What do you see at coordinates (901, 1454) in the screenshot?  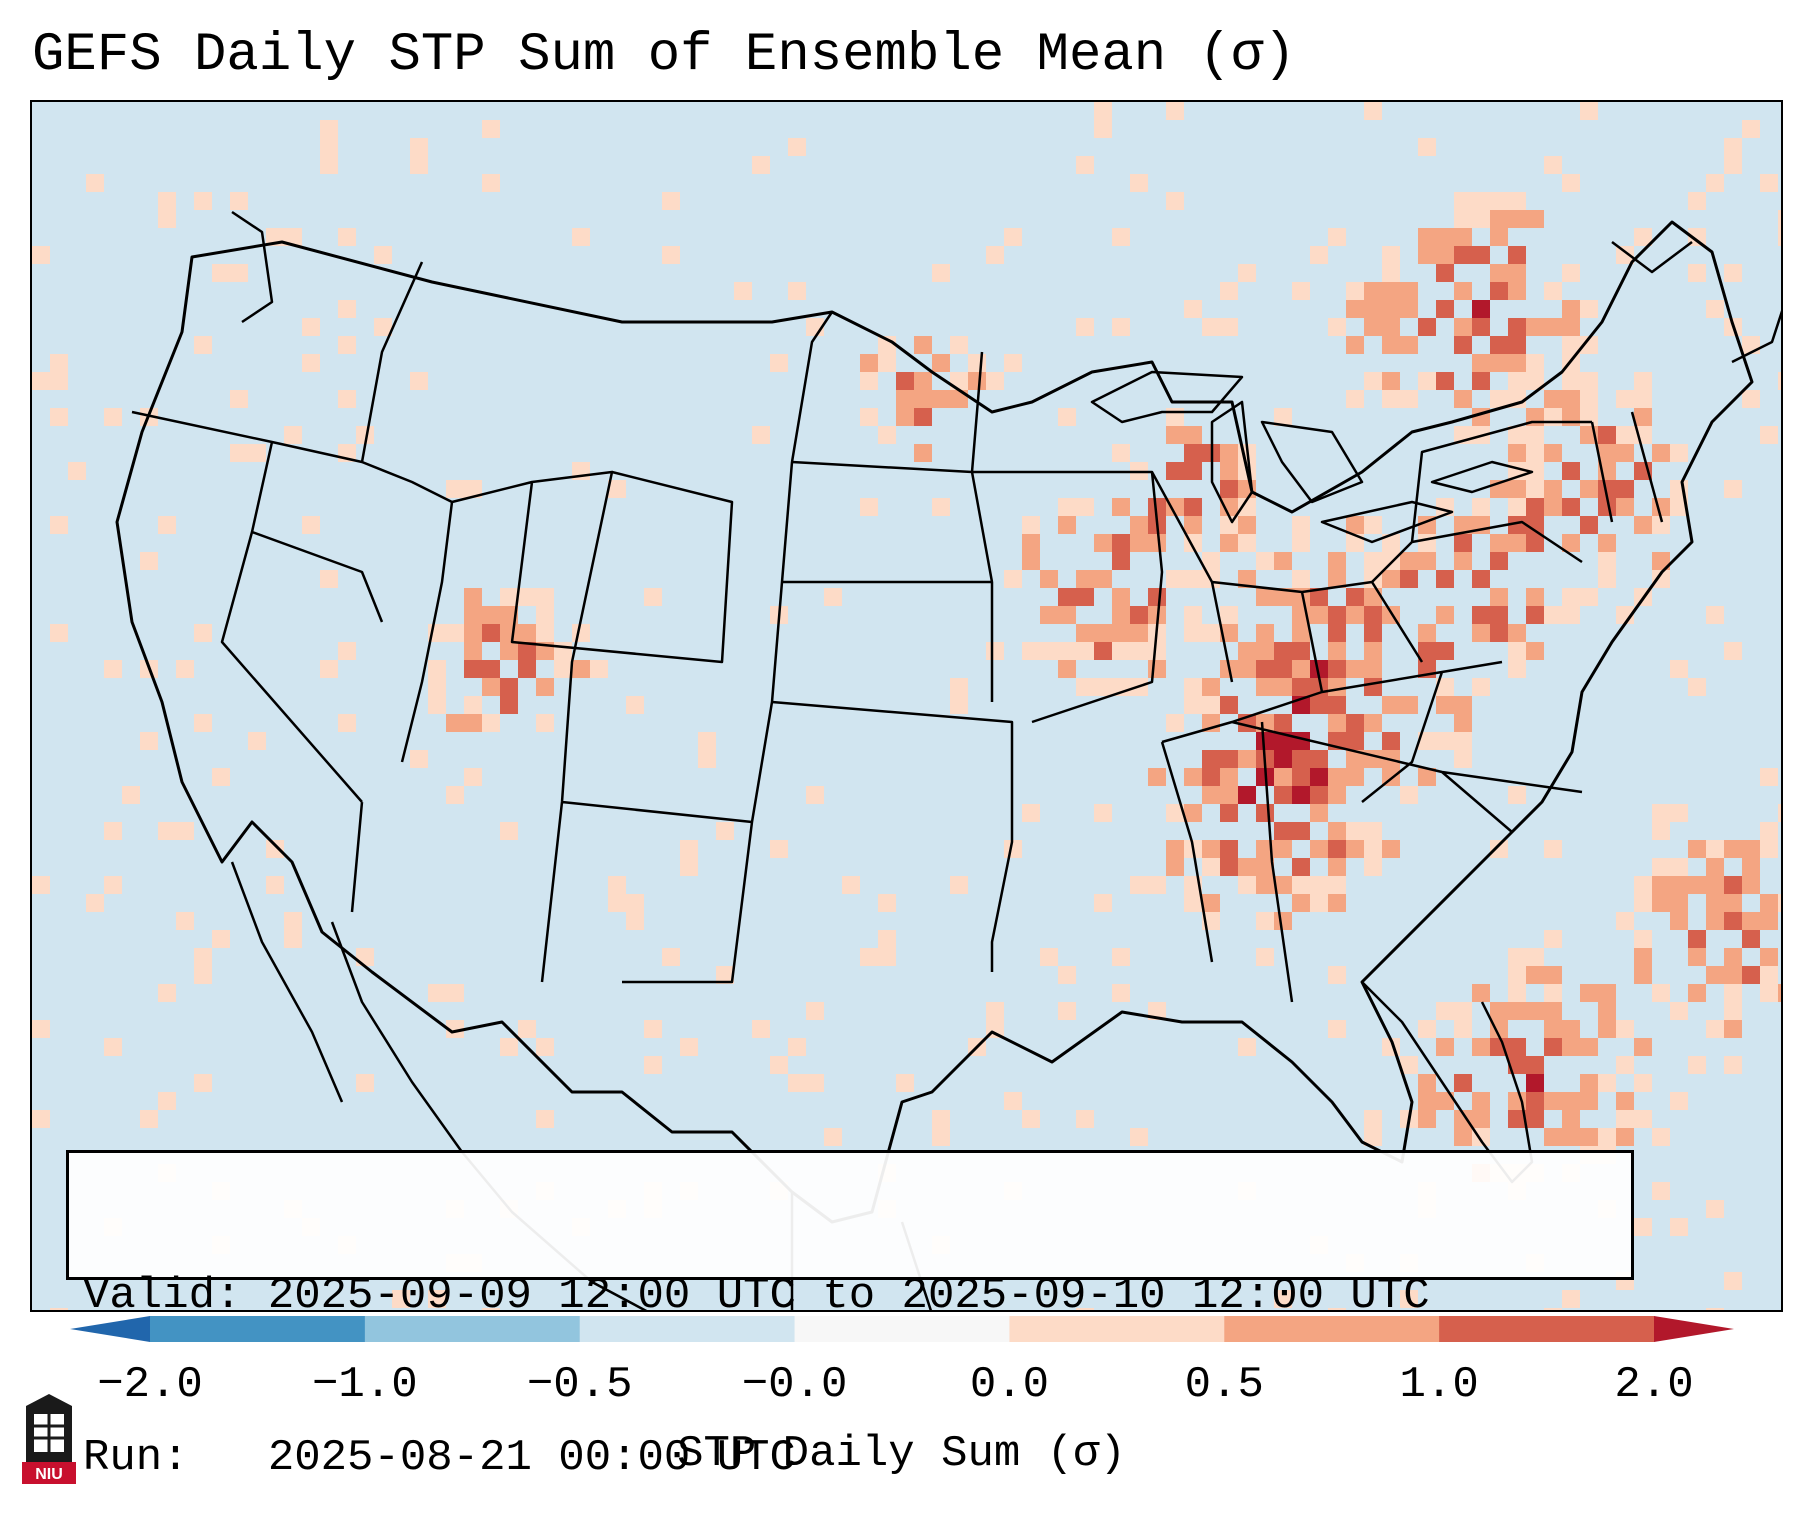 I see `colorbar-label: STP Daily Sum (σ)` at bounding box center [901, 1454].